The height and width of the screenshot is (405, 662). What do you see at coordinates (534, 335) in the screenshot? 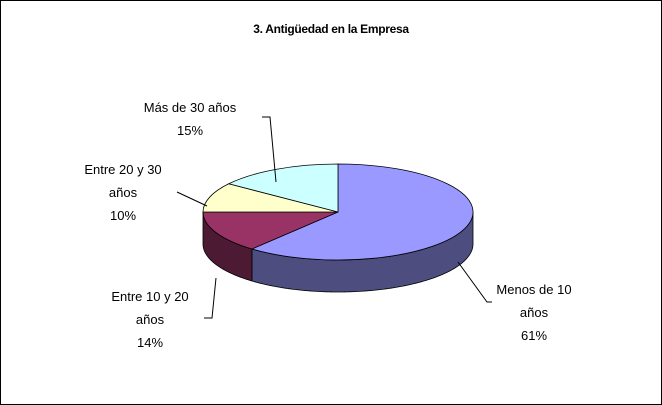
I see `value-label: 61%` at bounding box center [534, 335].